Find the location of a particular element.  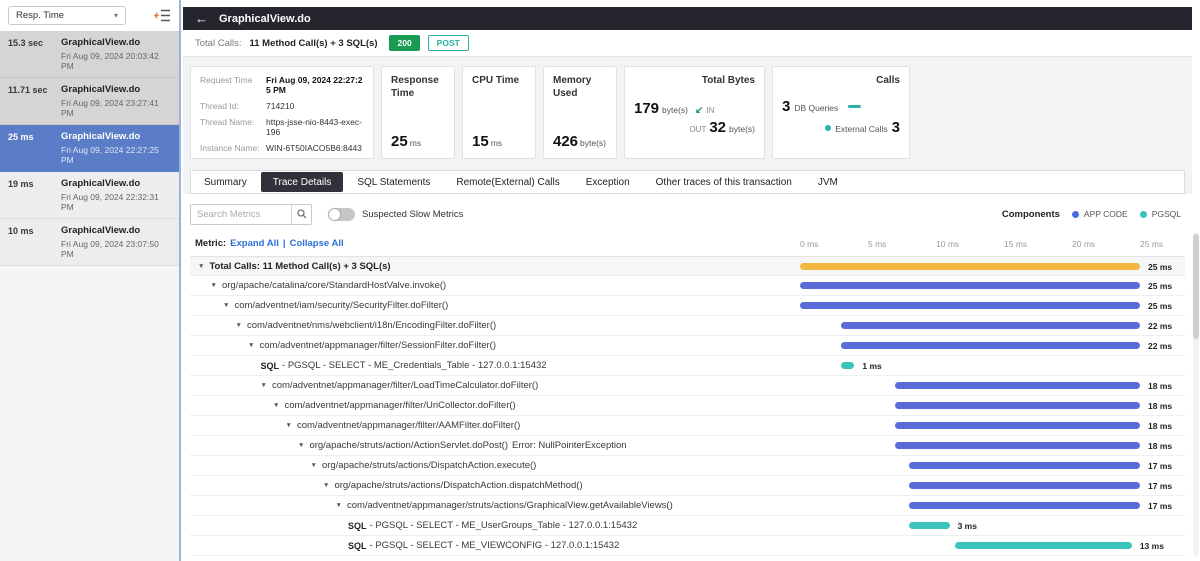

search-box is located at coordinates (251, 214).